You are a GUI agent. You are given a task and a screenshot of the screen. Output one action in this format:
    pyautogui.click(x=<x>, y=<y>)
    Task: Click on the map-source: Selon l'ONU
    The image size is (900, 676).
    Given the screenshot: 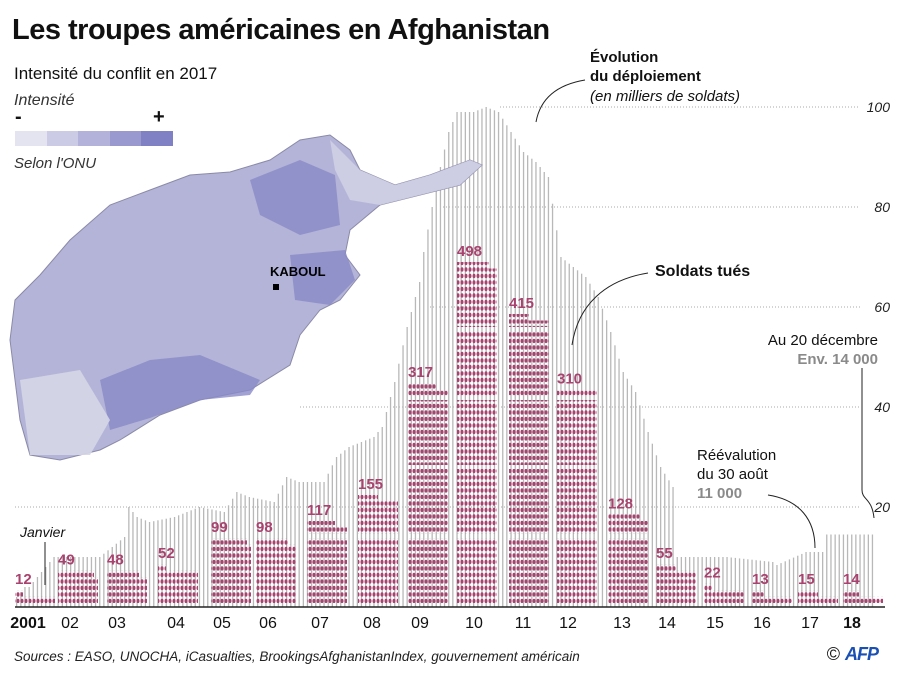 What is the action you would take?
    pyautogui.click(x=55, y=163)
    